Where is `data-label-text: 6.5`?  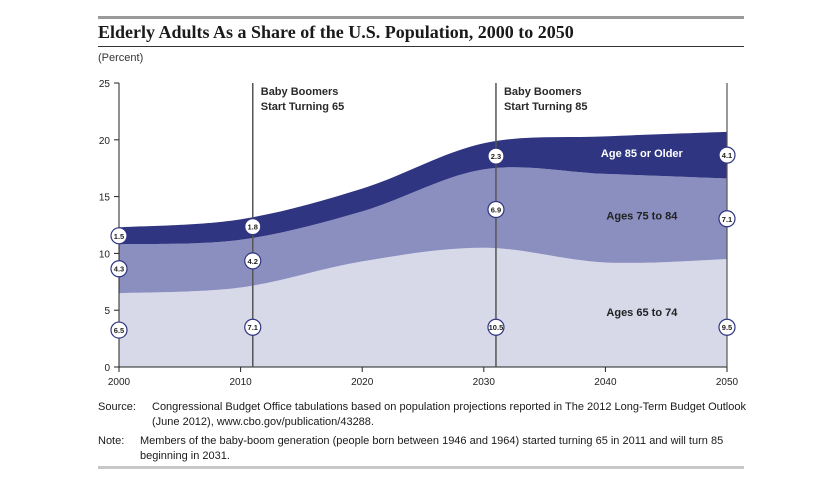
data-label-text: 6.5 is located at coordinates (119, 330).